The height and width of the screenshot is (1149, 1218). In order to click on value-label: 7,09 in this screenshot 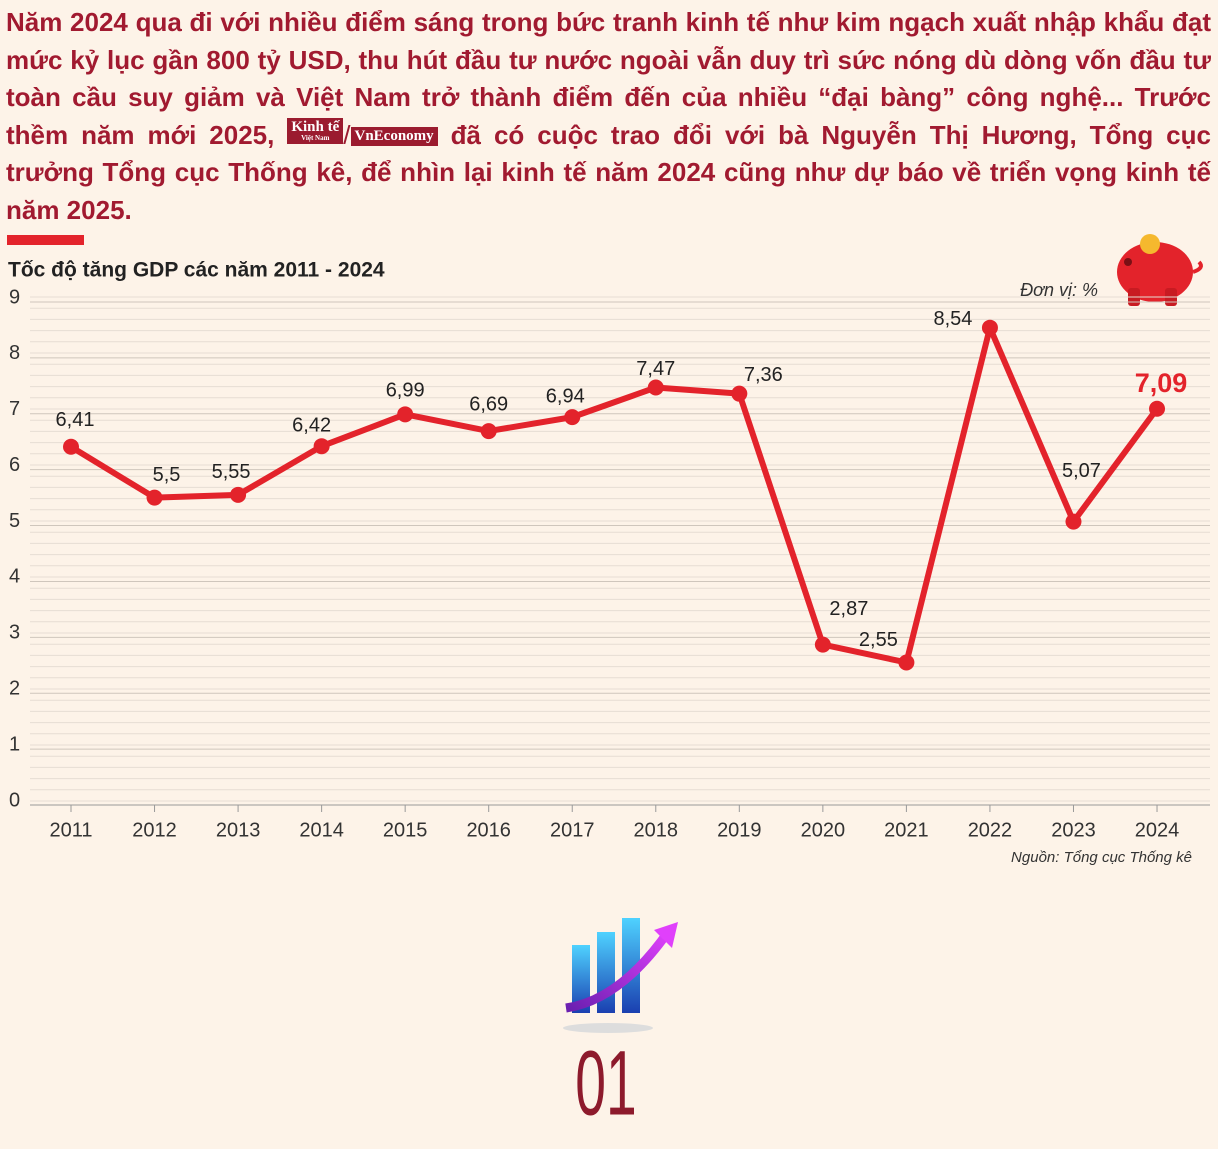, I will do `click(1161, 383)`.